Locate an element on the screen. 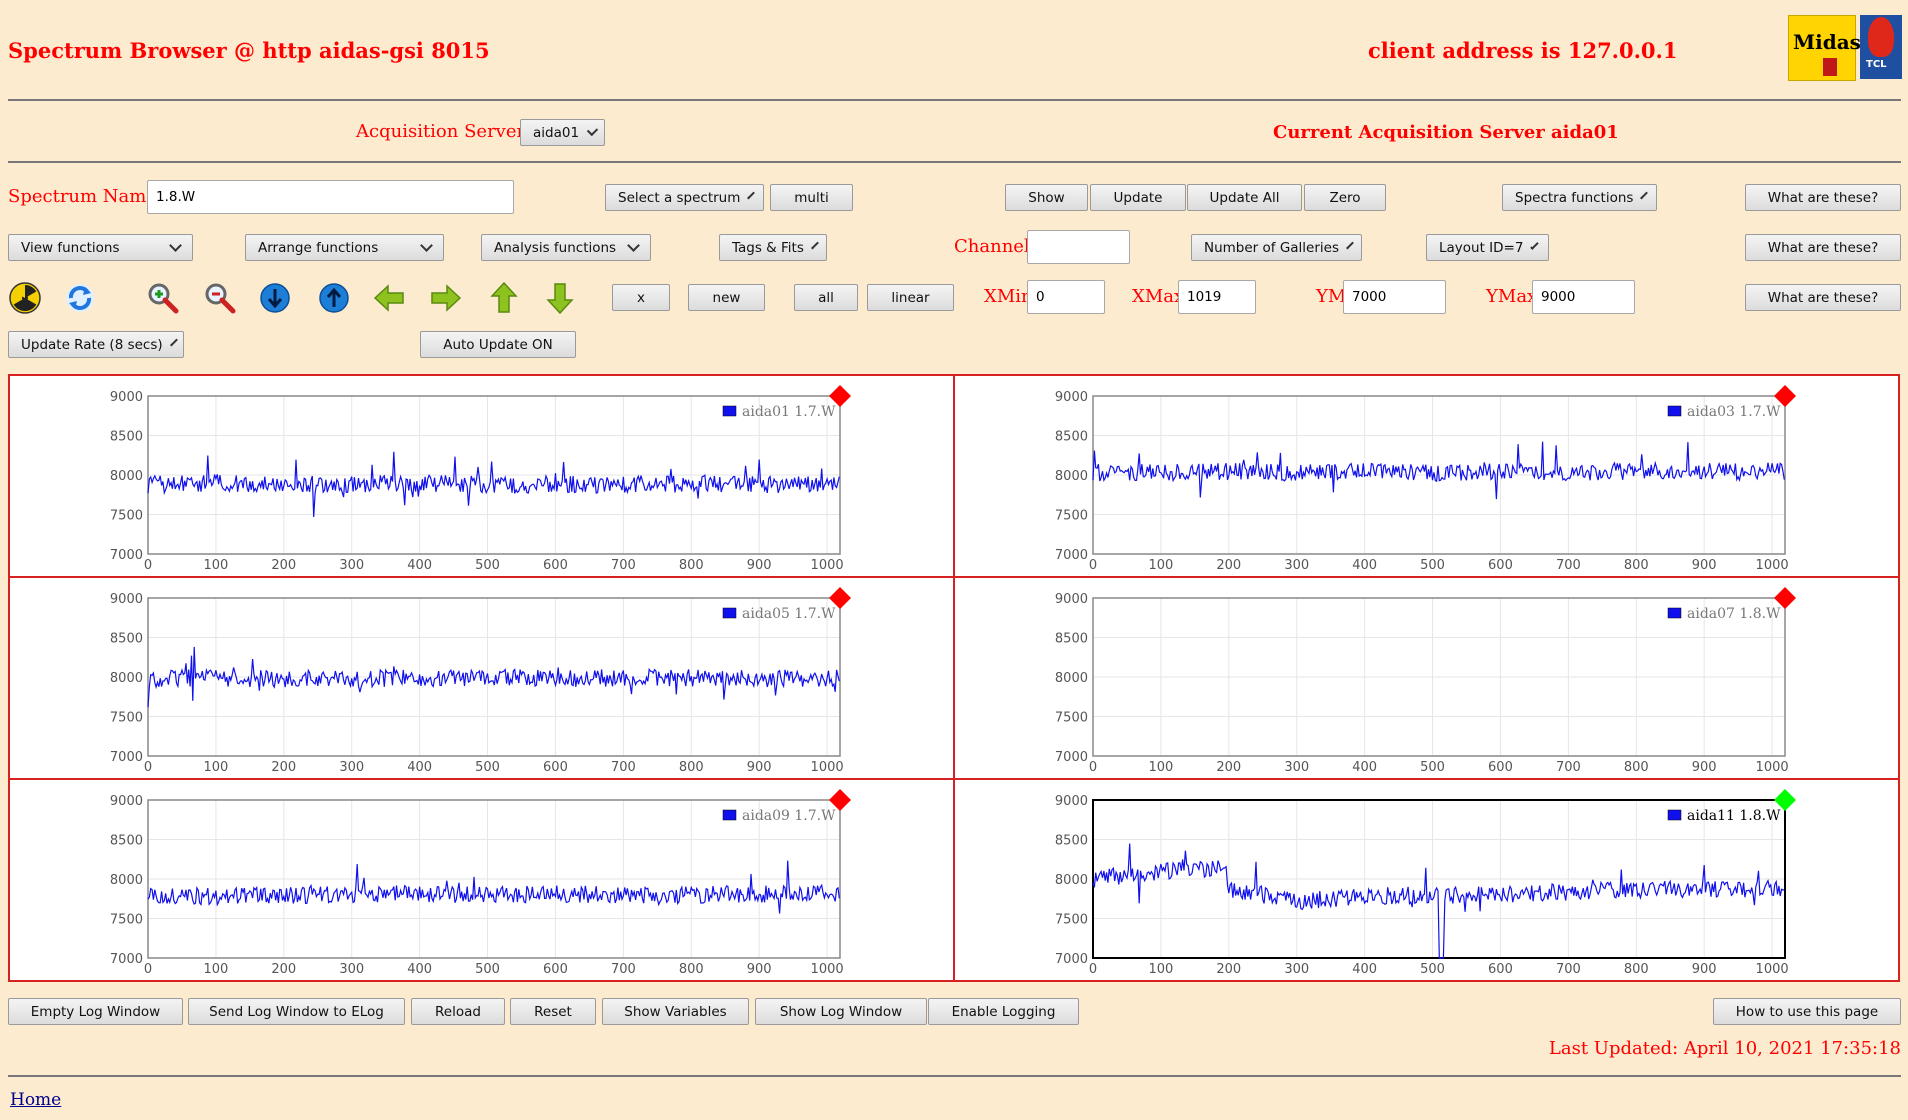  select-diamond-marker is located at coordinates (1785, 396).